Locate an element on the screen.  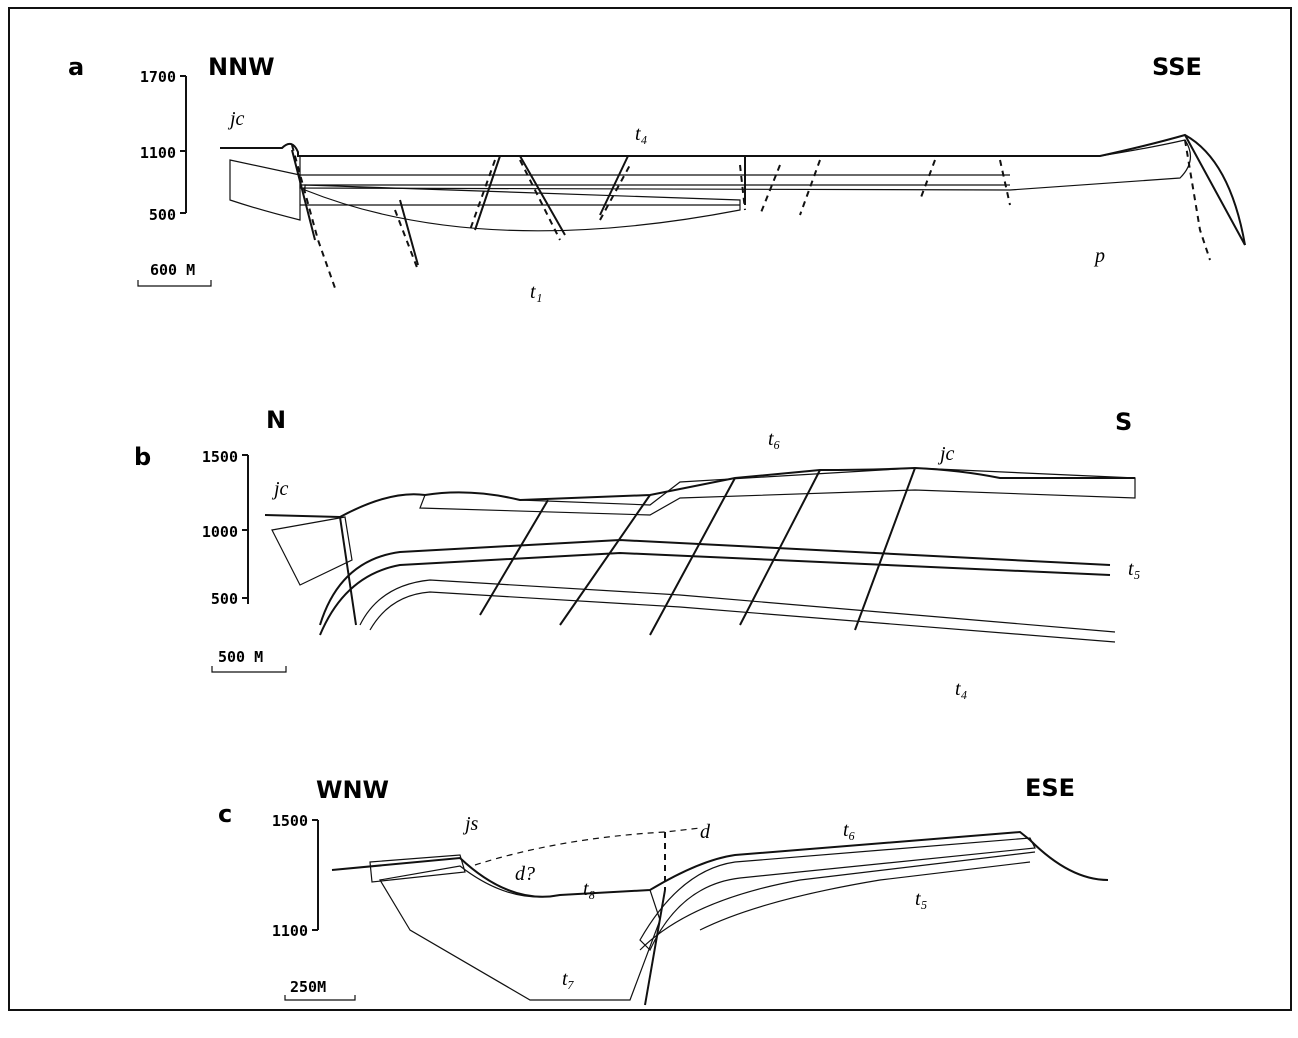
basement is located at coordinates (770, 237).